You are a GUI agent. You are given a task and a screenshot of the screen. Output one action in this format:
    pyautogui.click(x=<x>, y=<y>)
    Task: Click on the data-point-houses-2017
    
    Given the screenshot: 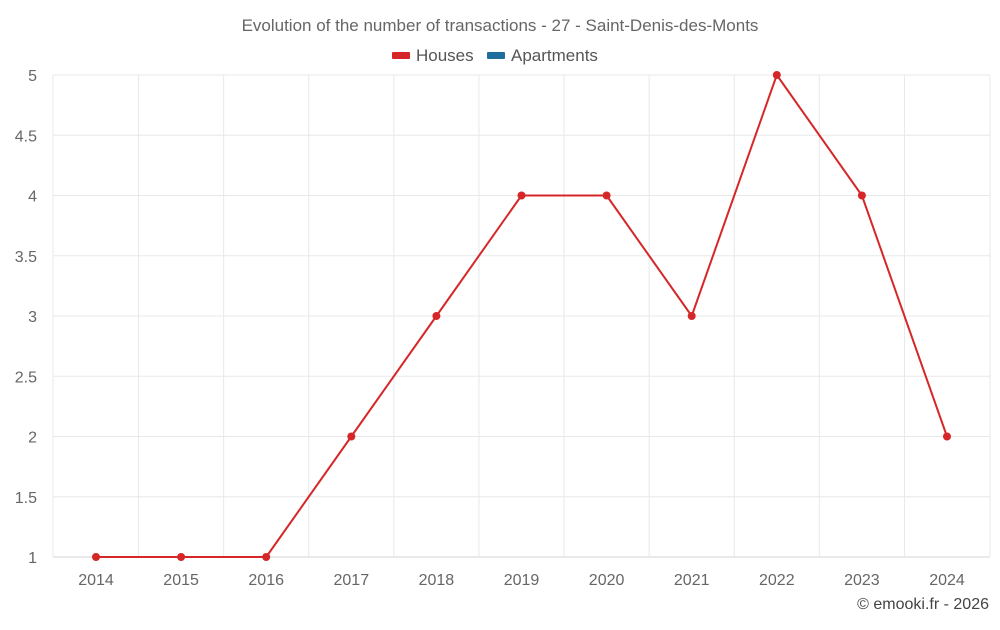 What is the action you would take?
    pyautogui.click(x=351, y=436)
    